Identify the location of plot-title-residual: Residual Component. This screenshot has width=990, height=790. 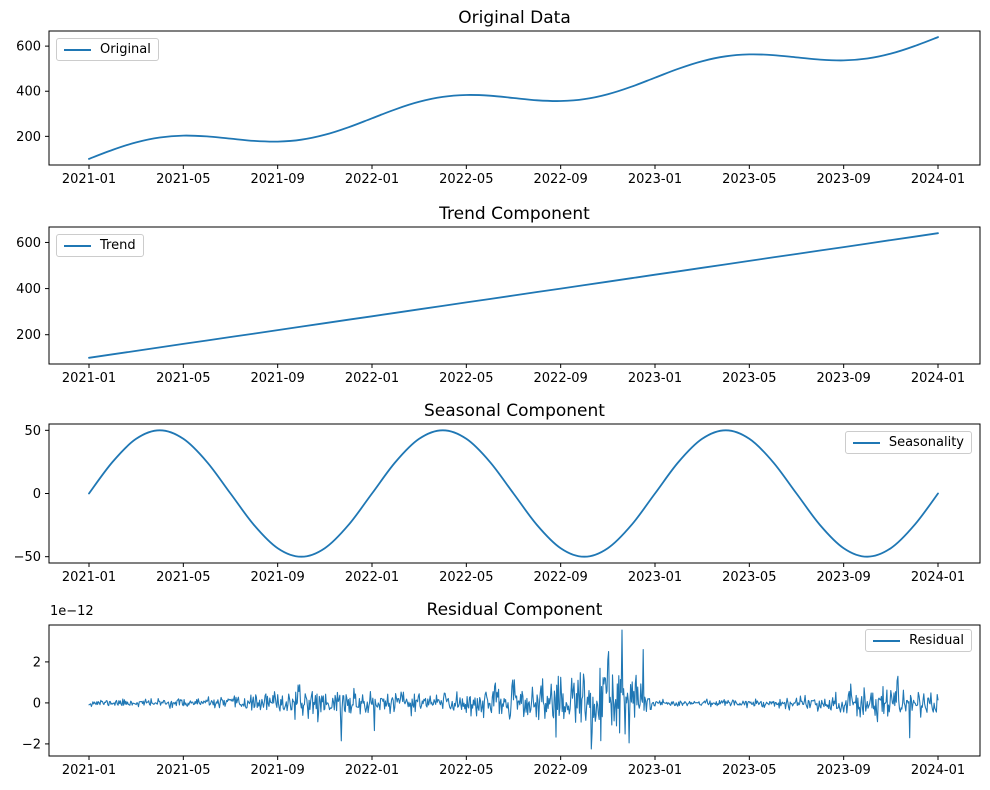
(514, 610).